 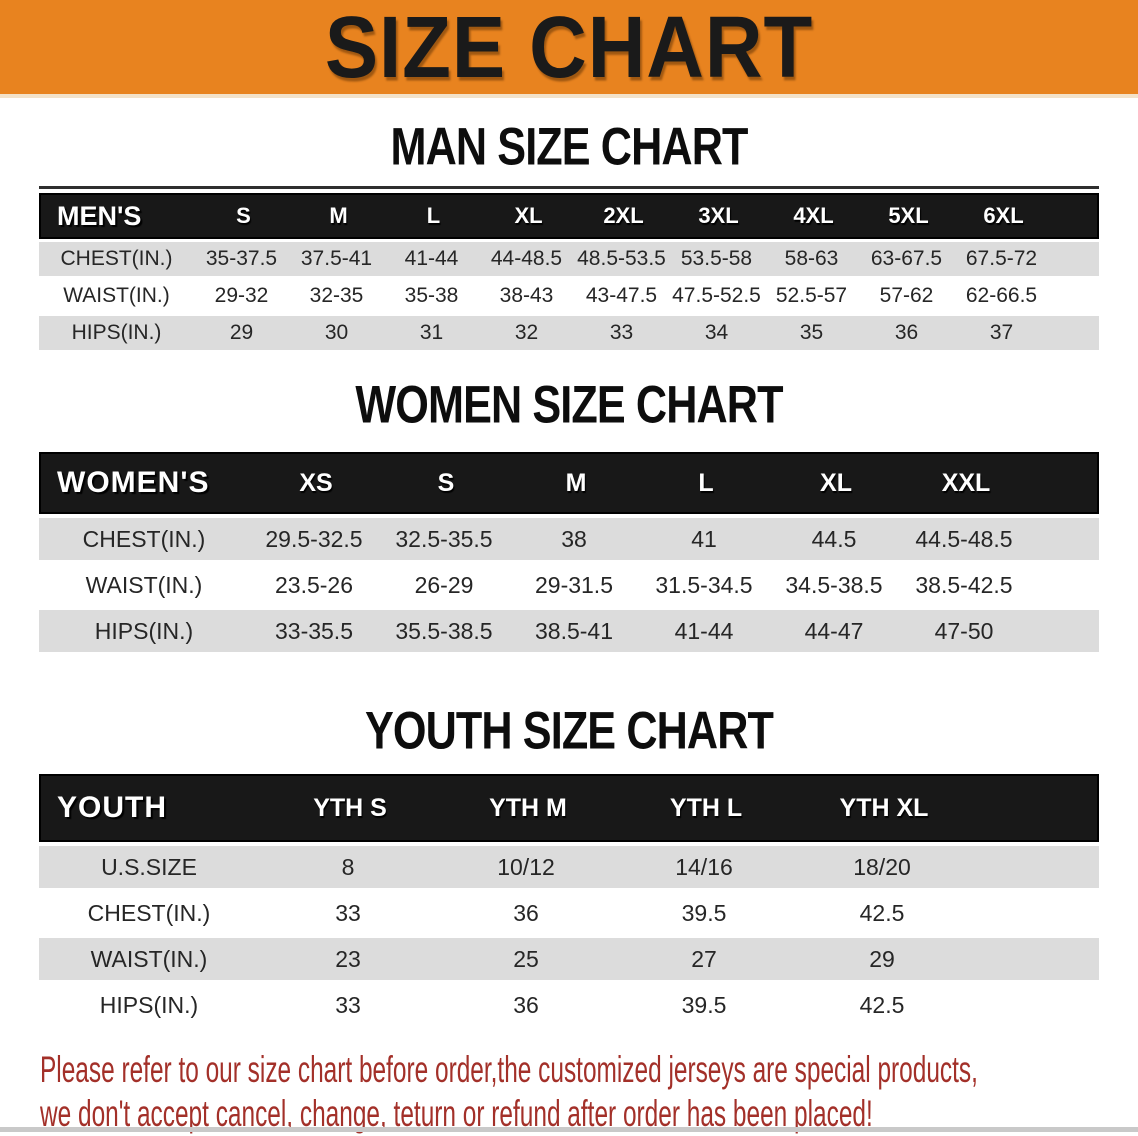 I want to click on size-value: 41, so click(x=704, y=538).